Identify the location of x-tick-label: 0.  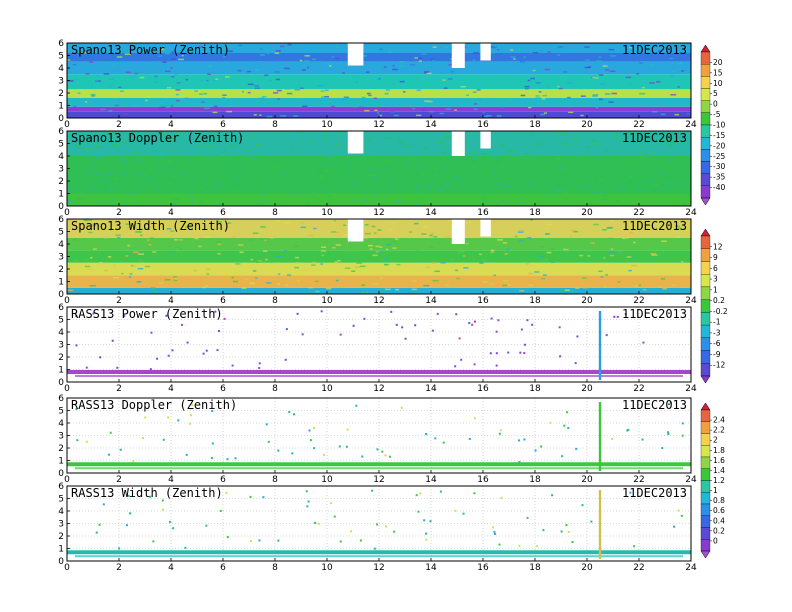
(67, 480).